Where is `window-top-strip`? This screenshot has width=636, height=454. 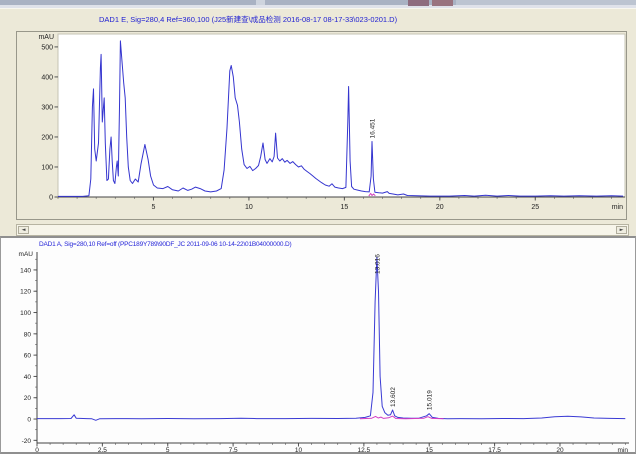 window-top-strip is located at coordinates (318, 4).